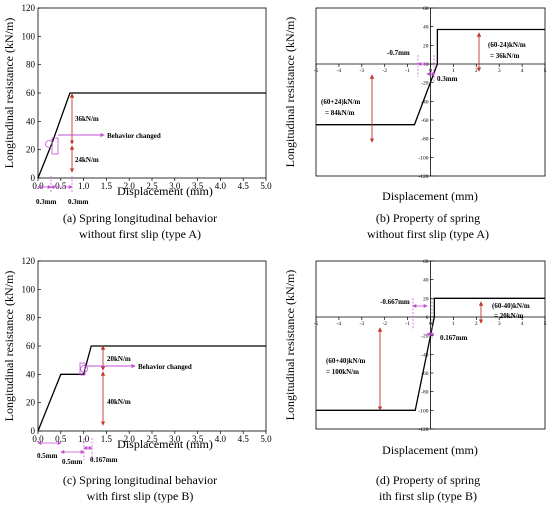  I want to click on caption-c-line1: (c) Spring longitudinal behavior, so click(140, 480).